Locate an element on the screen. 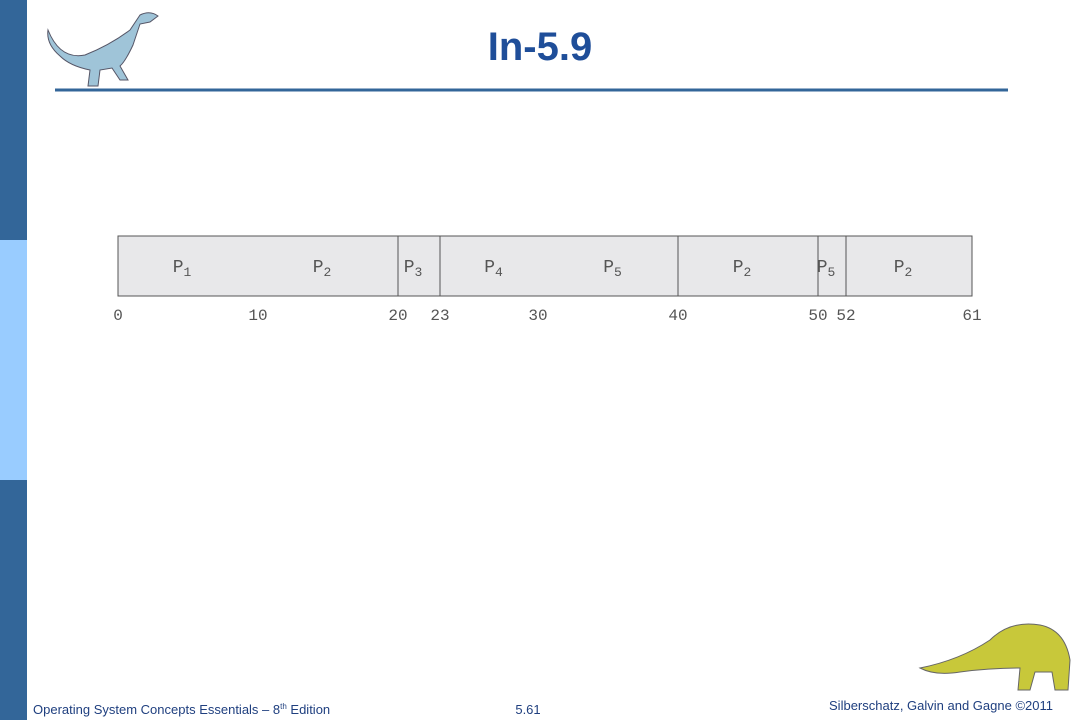 The image size is (1080, 720). time-tick-label: 61 is located at coordinates (971, 316).